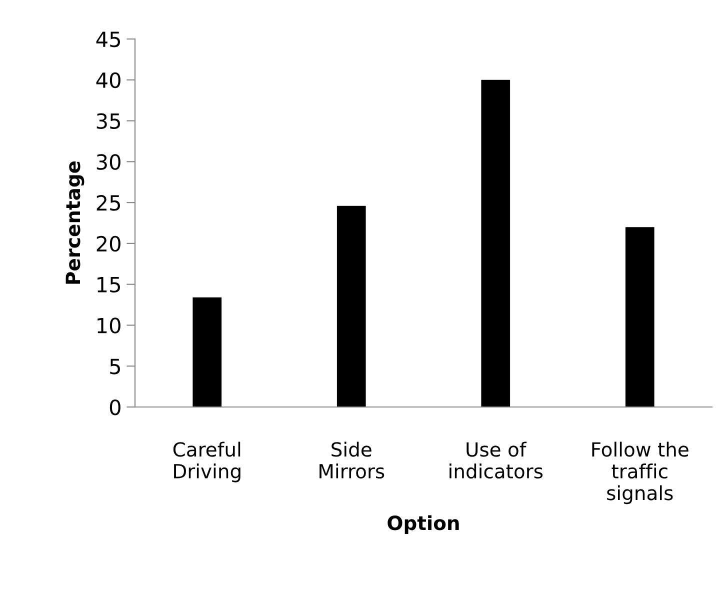  What do you see at coordinates (108, 121) in the screenshot?
I see `y-tick-label: 35` at bounding box center [108, 121].